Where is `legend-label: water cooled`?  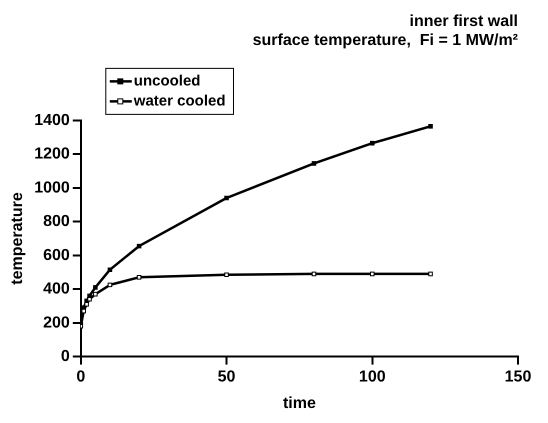
legend-label: water cooled is located at coordinates (179, 101).